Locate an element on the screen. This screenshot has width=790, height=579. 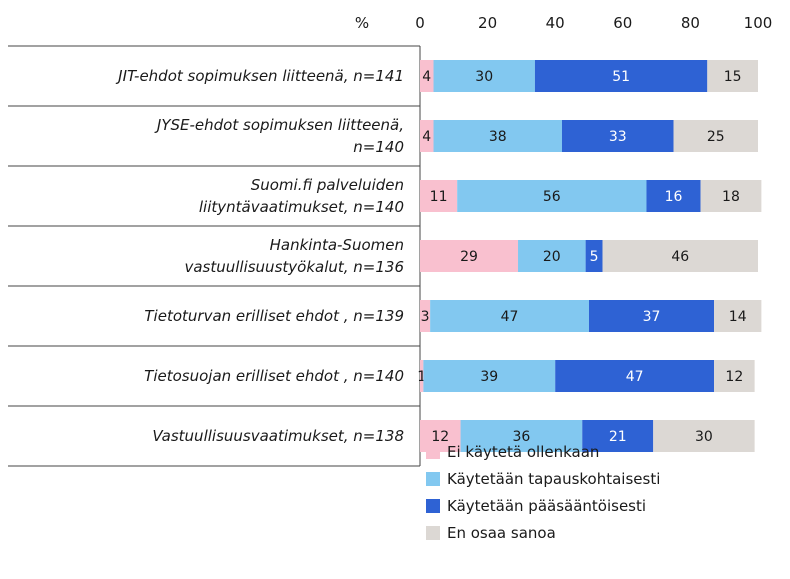
bar-value-label: 37 is located at coordinates (652, 317).